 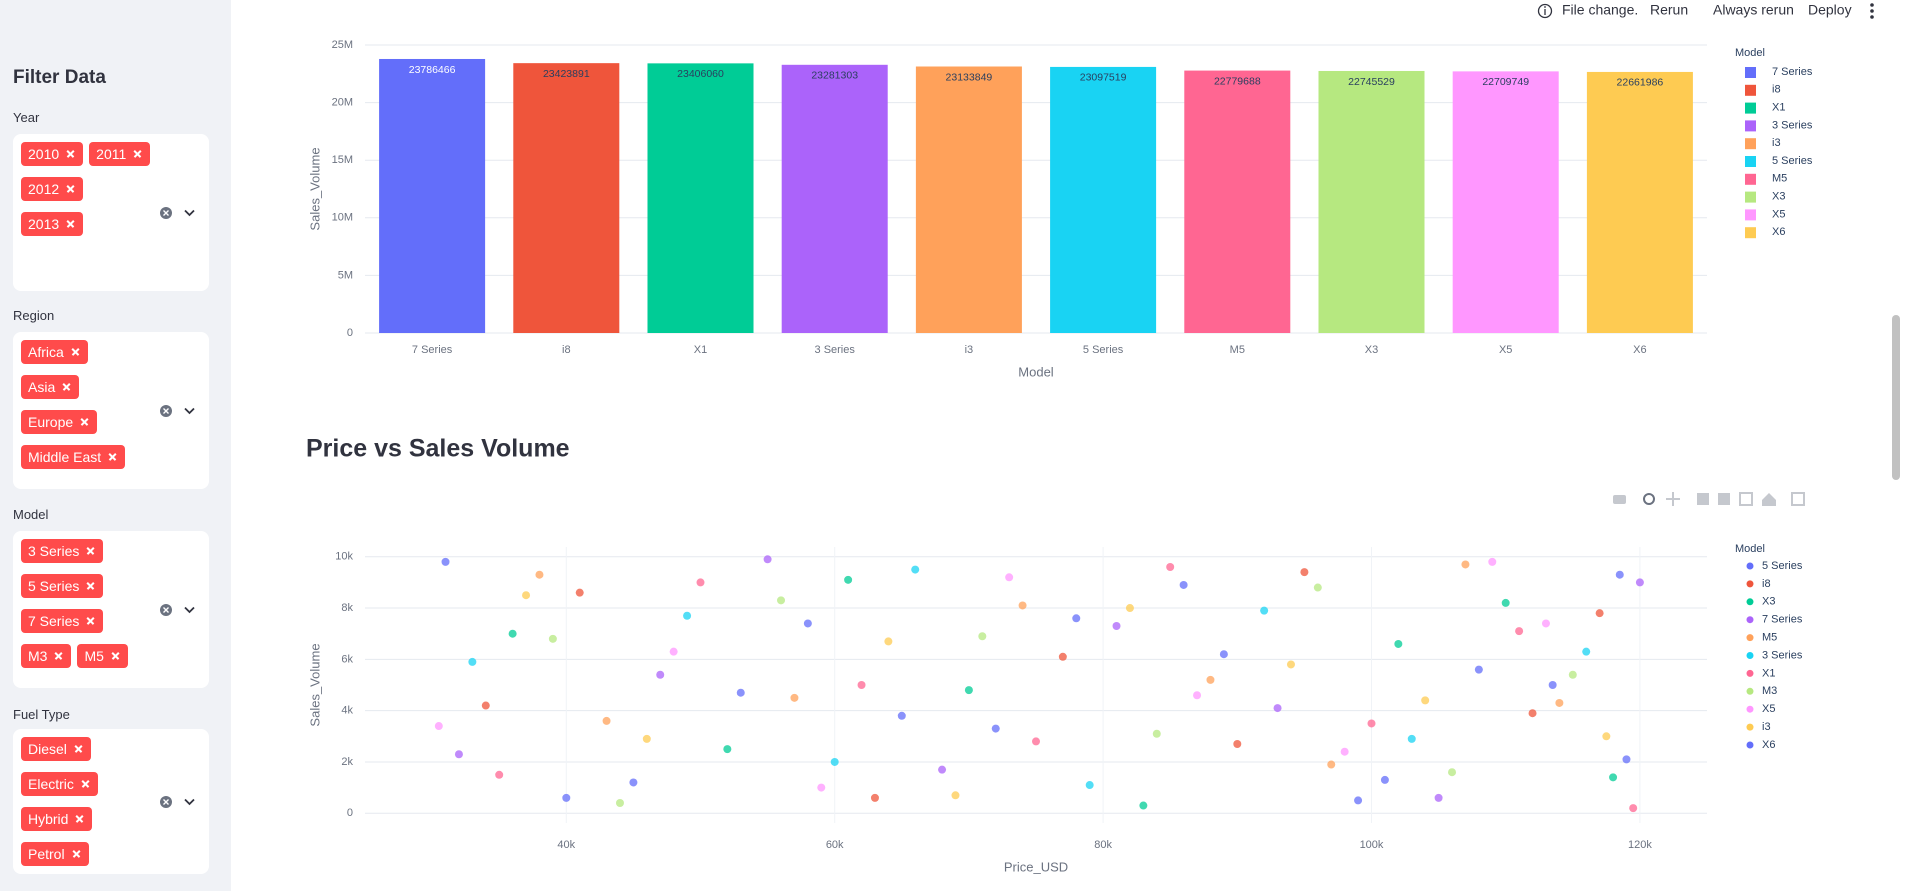 I want to click on y-tick-label: 6k, so click(x=347, y=659).